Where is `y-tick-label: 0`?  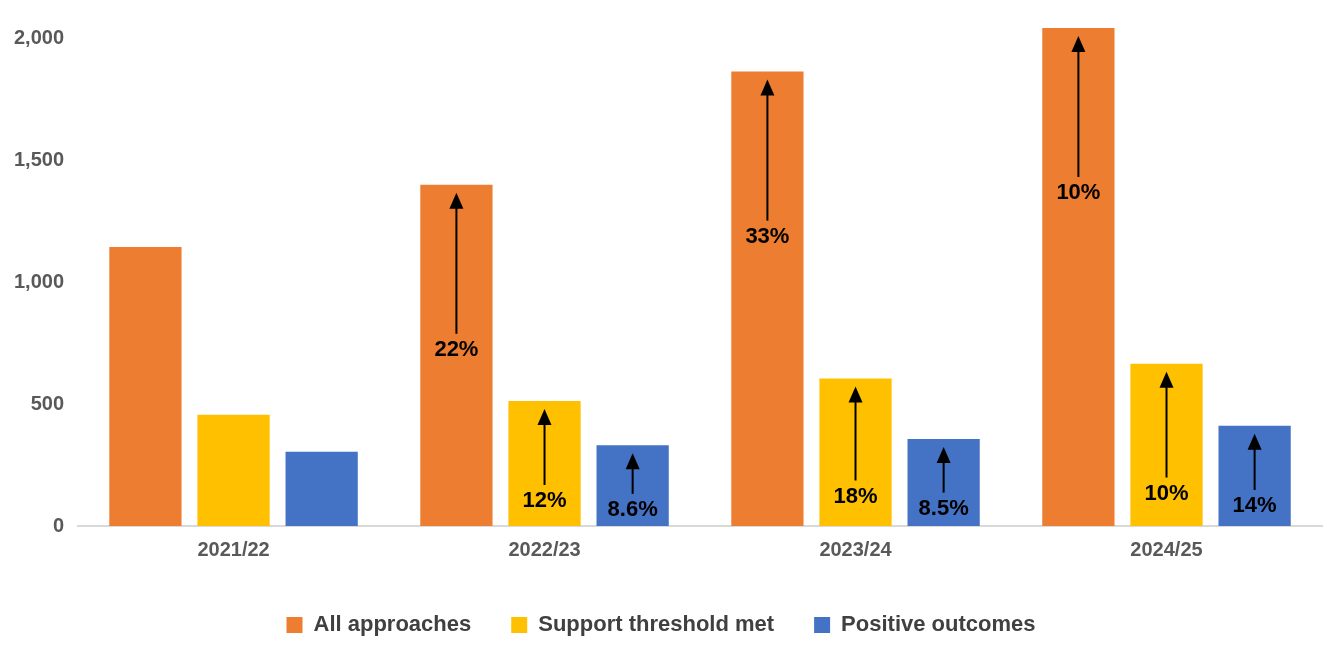 y-tick-label: 0 is located at coordinates (58, 524).